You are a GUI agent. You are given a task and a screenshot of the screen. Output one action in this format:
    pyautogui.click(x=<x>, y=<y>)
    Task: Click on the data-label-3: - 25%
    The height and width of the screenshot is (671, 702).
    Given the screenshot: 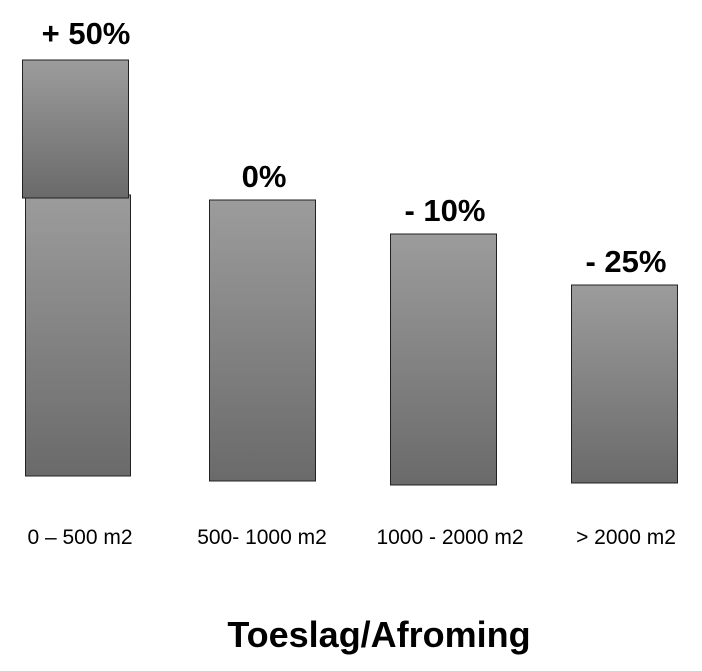 What is the action you would take?
    pyautogui.click(x=626, y=261)
    